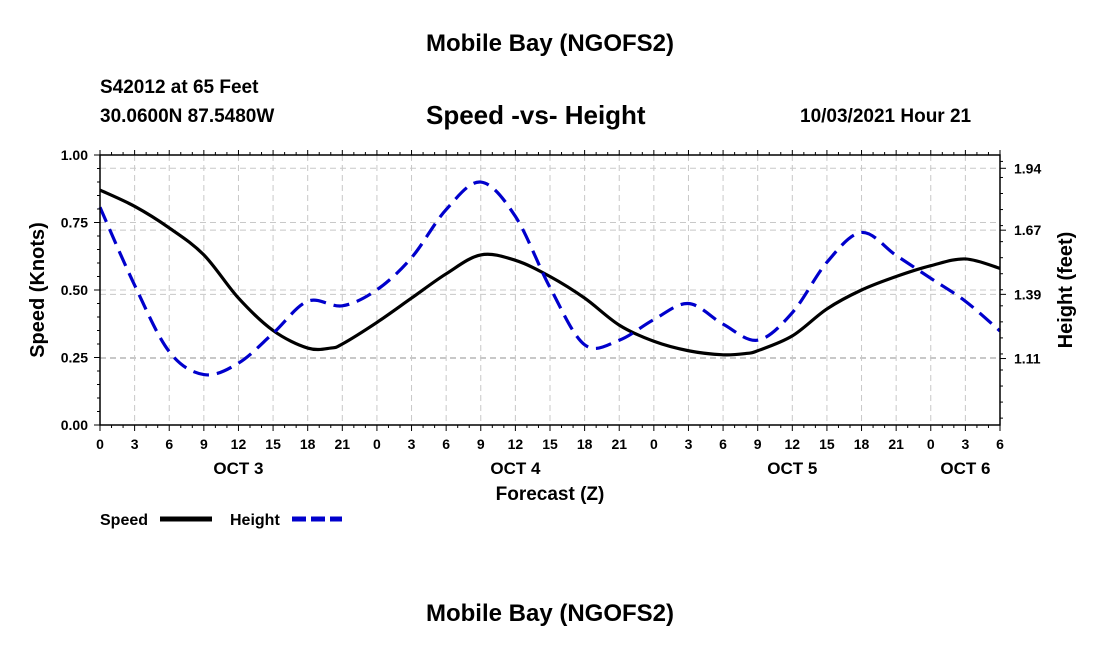  I want to click on legend-label-speed: Speed, so click(124, 520).